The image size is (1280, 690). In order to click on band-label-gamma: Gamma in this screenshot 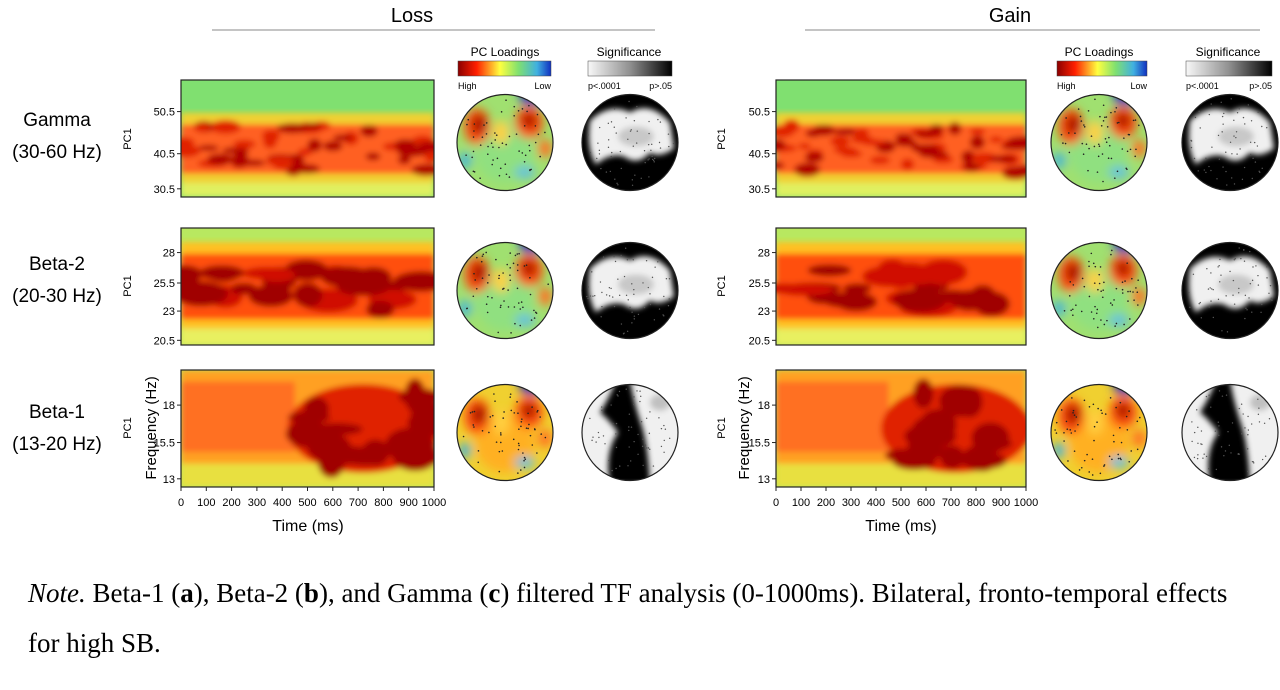, I will do `click(57, 120)`.